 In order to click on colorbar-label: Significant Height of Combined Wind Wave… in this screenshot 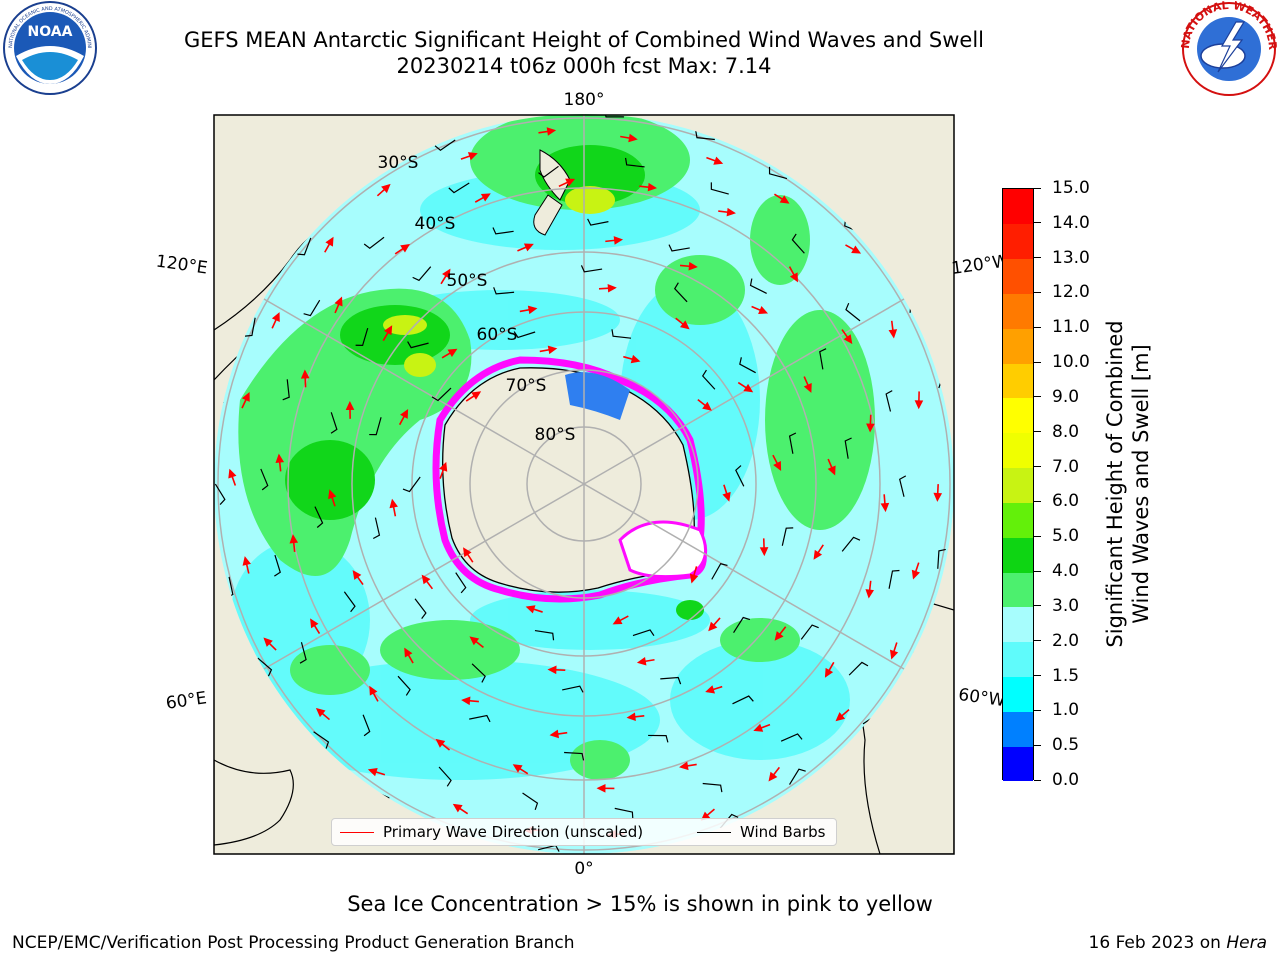, I will do `click(1128, 483)`.